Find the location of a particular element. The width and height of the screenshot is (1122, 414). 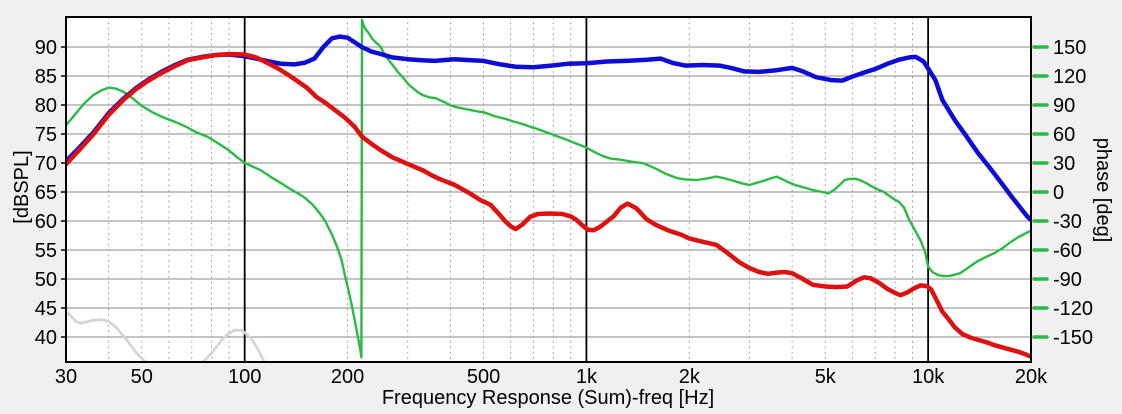

right-tick-label: -150 is located at coordinates (1073, 338).